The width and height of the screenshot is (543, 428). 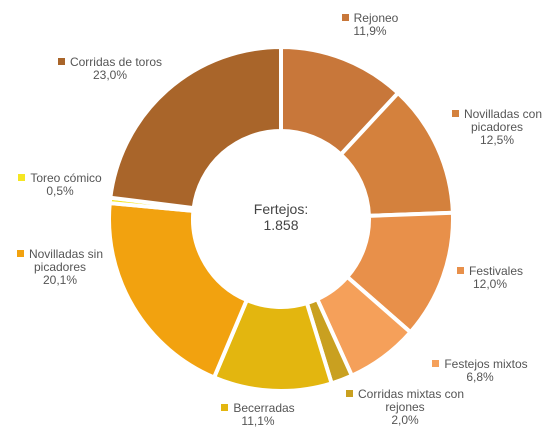 What do you see at coordinates (258, 421) in the screenshot?
I see `value-label: 11,1%` at bounding box center [258, 421].